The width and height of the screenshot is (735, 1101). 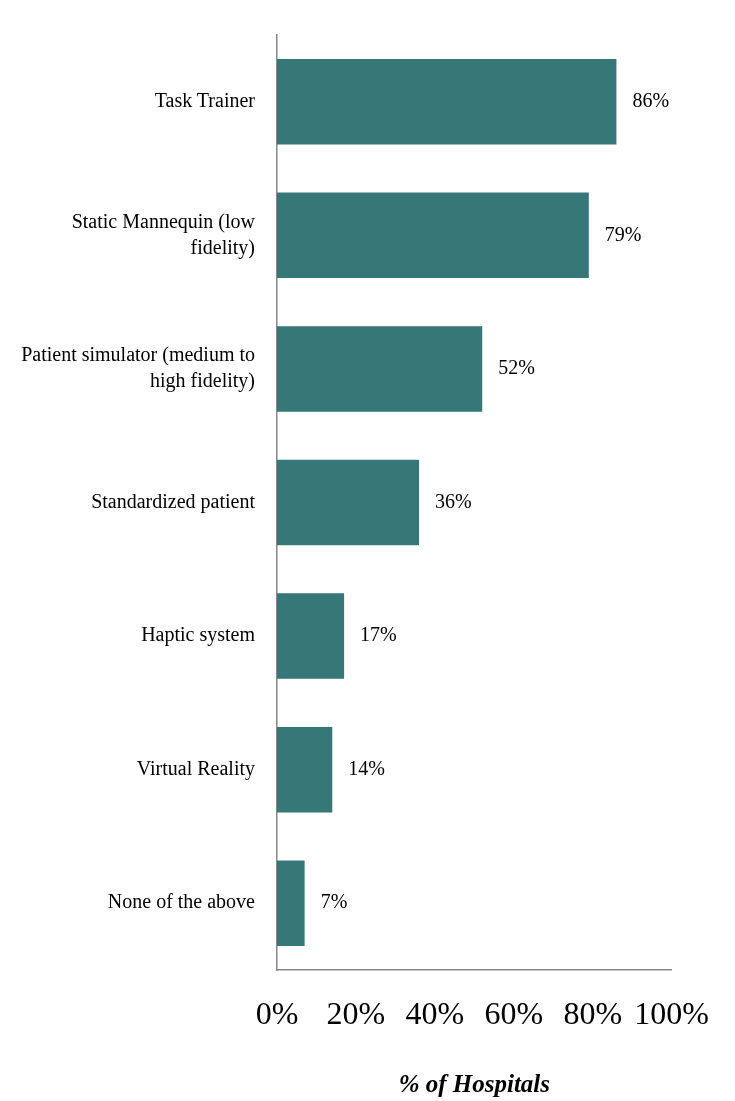 I want to click on x-tick-label: 60%, so click(x=514, y=1012).